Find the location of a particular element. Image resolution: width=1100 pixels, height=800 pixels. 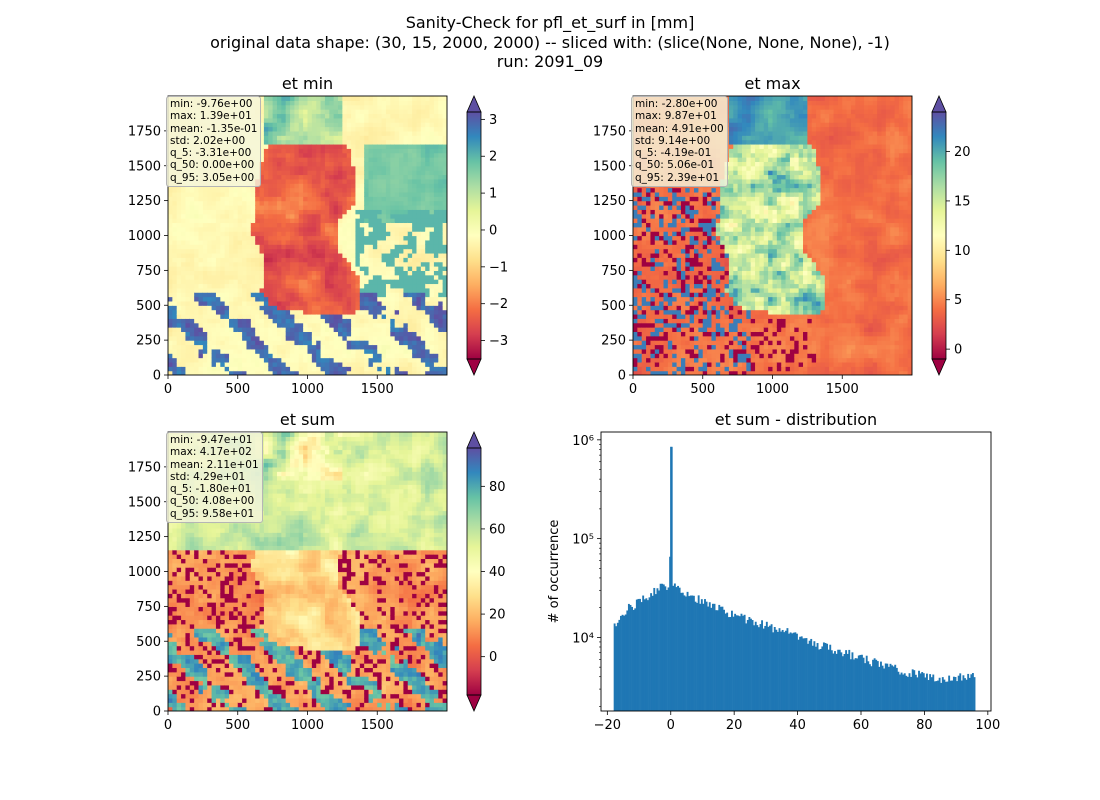

y-tick-label: 500 is located at coordinates (148, 306).